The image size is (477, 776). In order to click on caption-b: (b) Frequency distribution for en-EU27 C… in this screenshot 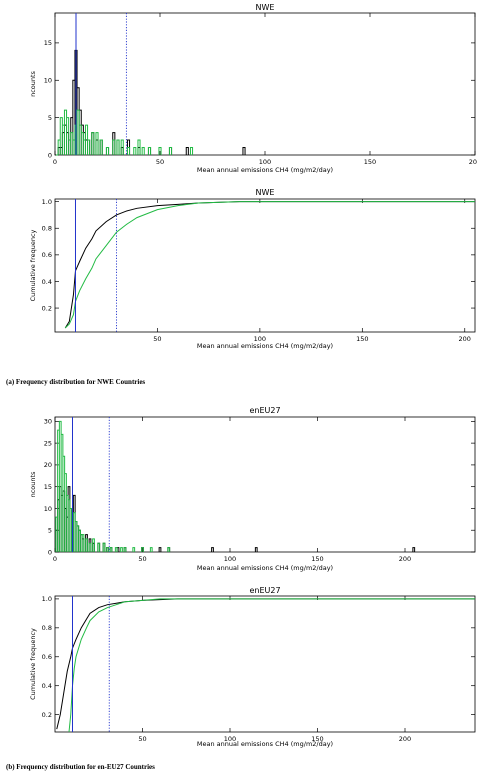, I will do `click(80, 767)`.